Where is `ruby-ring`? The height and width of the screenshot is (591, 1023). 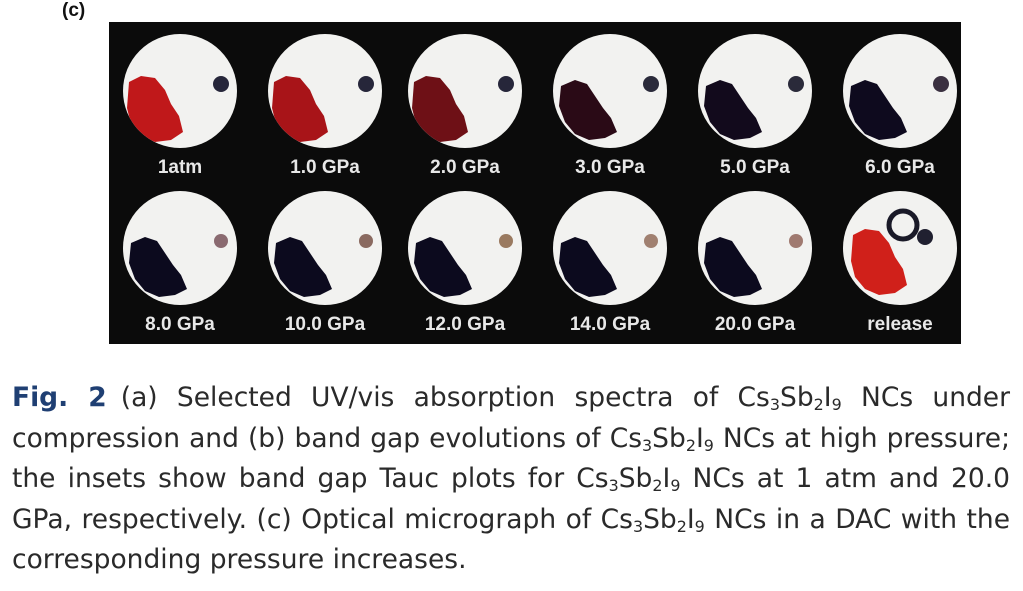
ruby-ring is located at coordinates (903, 225).